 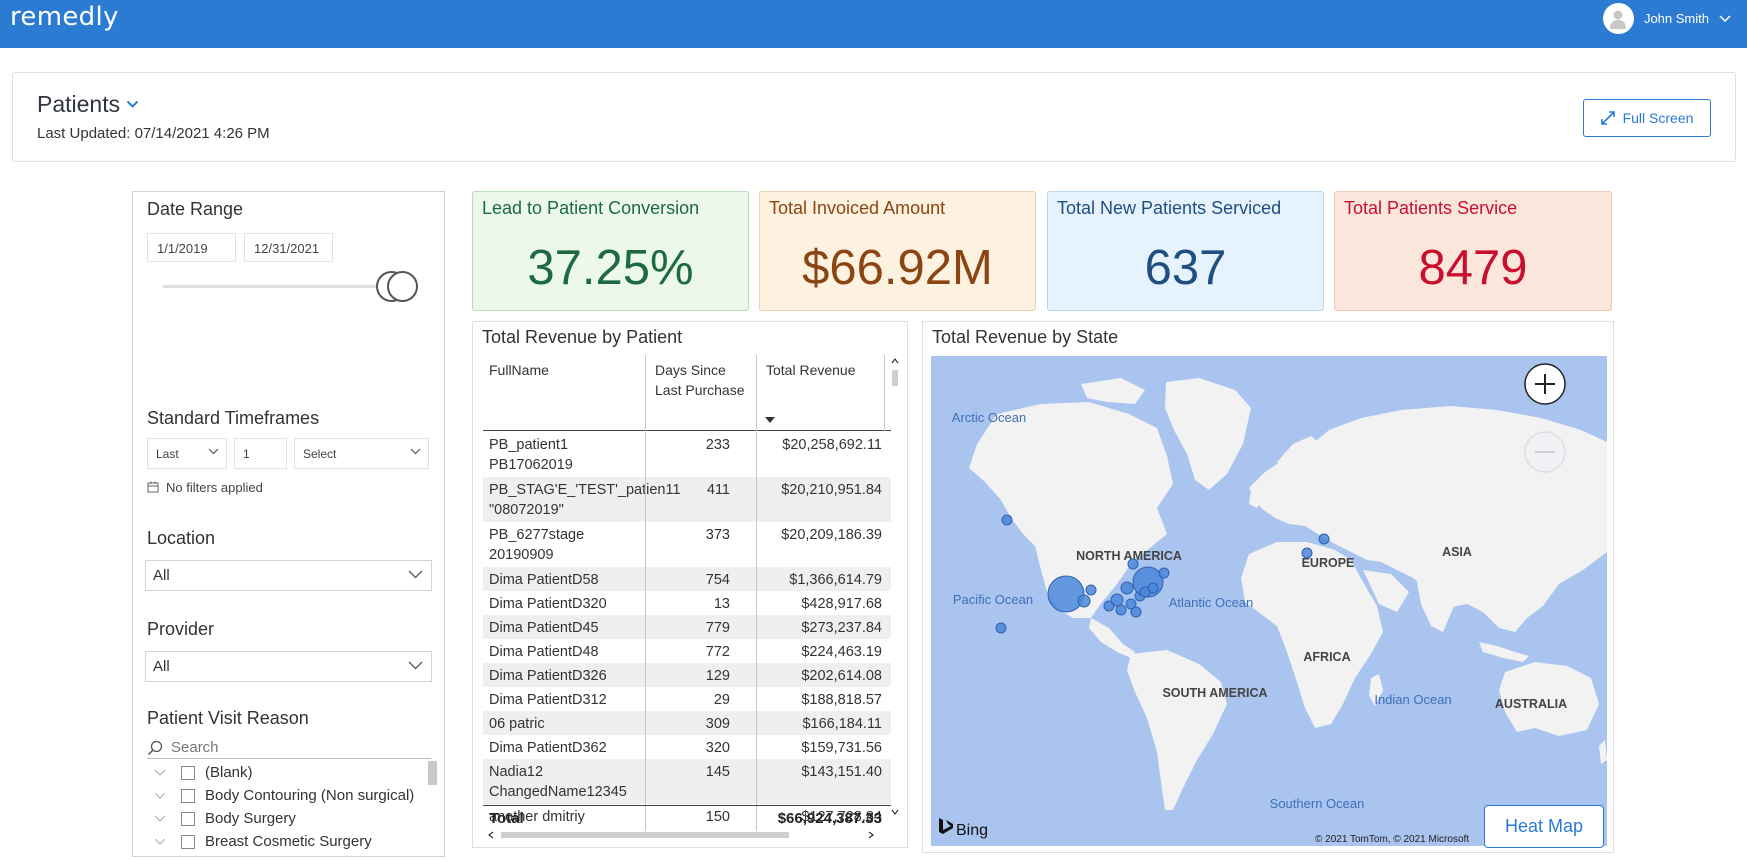 I want to click on column-header-revenue: Total Revenue, so click(x=811, y=370).